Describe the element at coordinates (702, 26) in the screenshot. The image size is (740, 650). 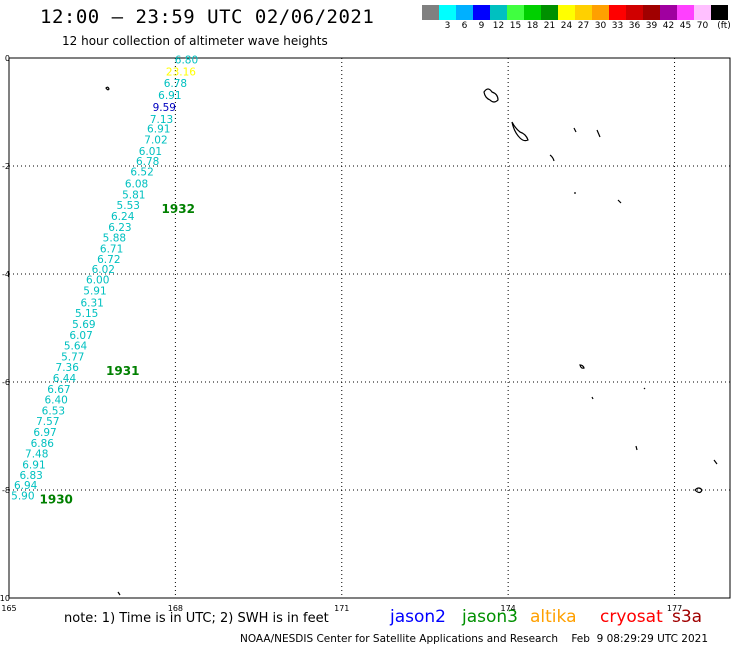
I see `legend-label: 70` at that location.